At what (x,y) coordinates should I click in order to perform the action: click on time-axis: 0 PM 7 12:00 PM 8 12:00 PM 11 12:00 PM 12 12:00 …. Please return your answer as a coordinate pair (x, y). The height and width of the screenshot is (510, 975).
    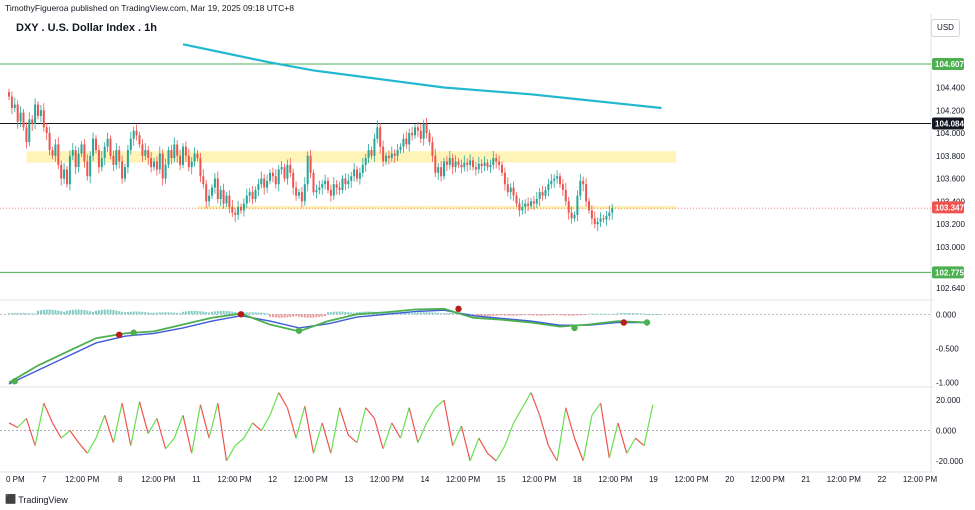
    Looking at the image, I should click on (468, 477).